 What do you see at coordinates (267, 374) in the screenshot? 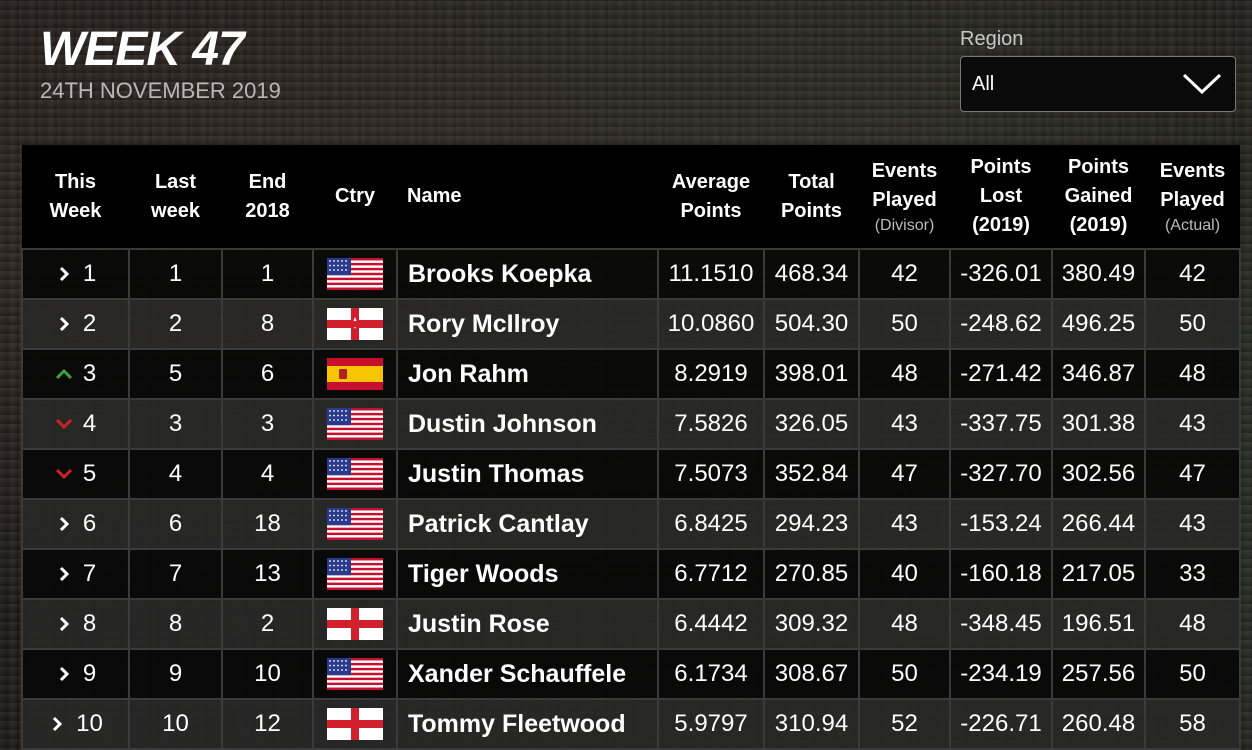
I see `cell-end-2018: 6` at bounding box center [267, 374].